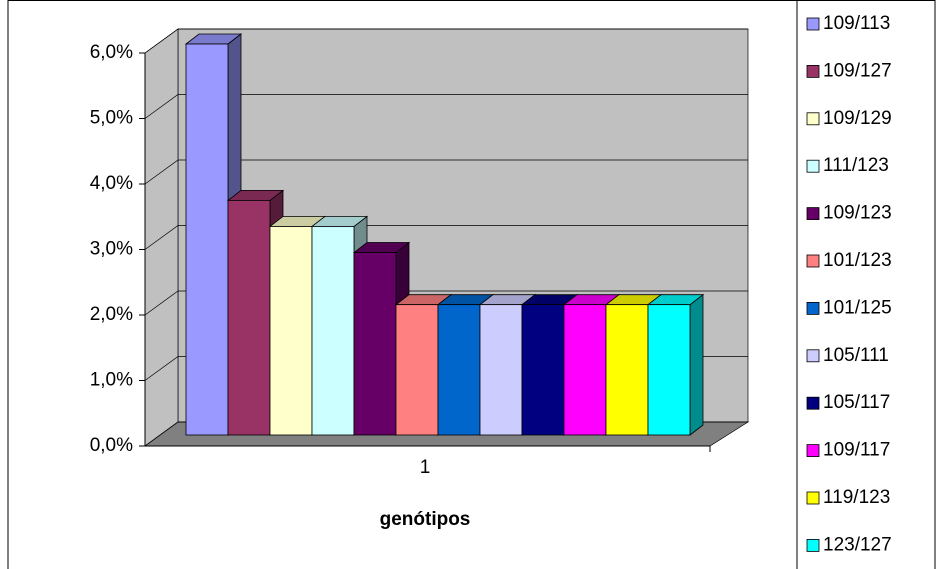 The width and height of the screenshot is (936, 569). I want to click on legend-label: 109/127, so click(857, 70).